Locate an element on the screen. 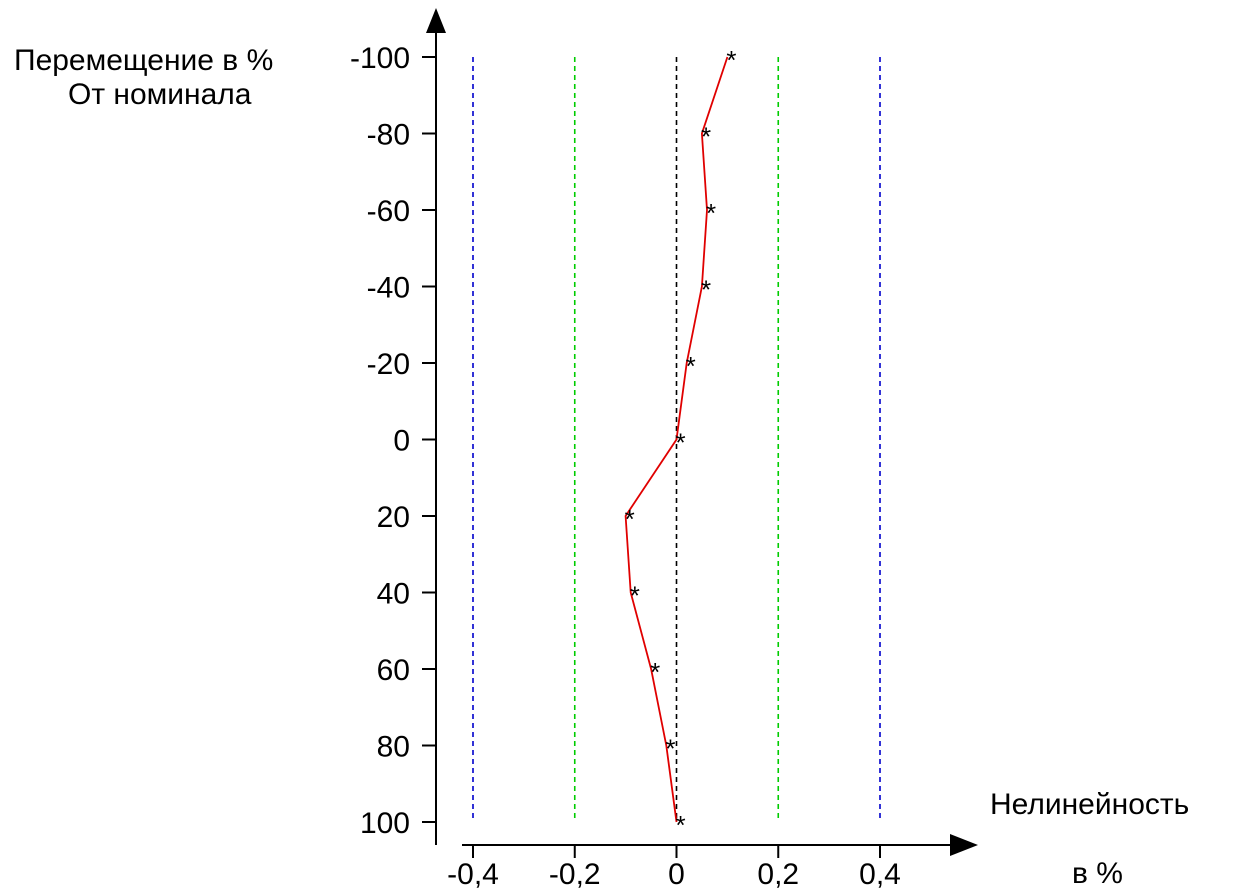  y-ticks: -100 -80 -60 -40 -20 0 20 40 60 80 100 is located at coordinates (393, 441).